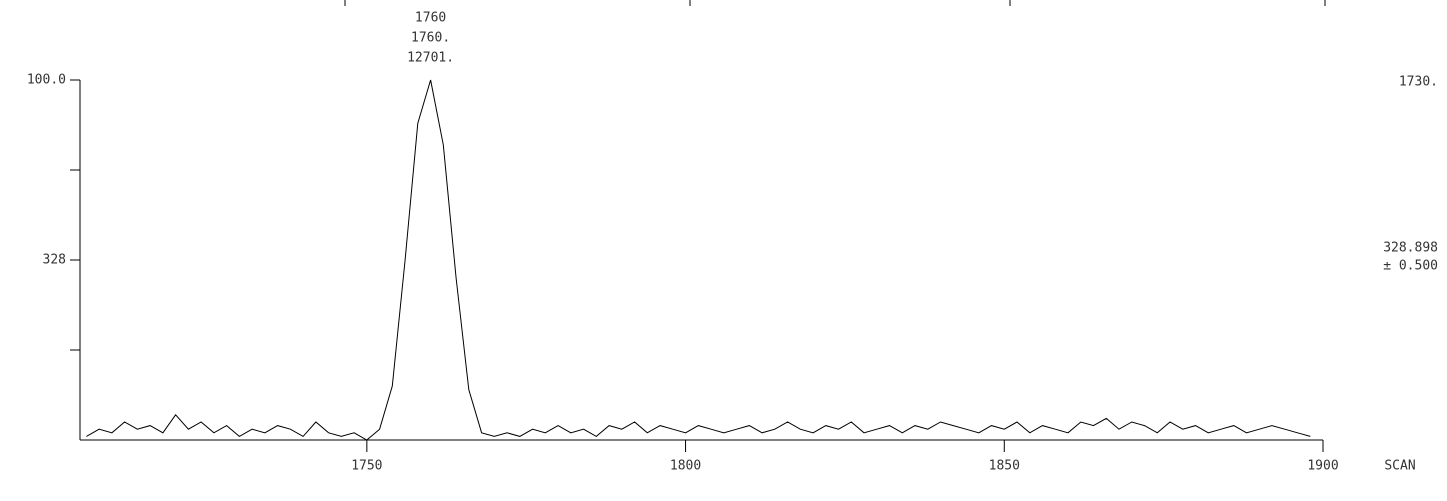 The image size is (1447, 501). I want to click on peak-label: 1760, so click(430, 18).